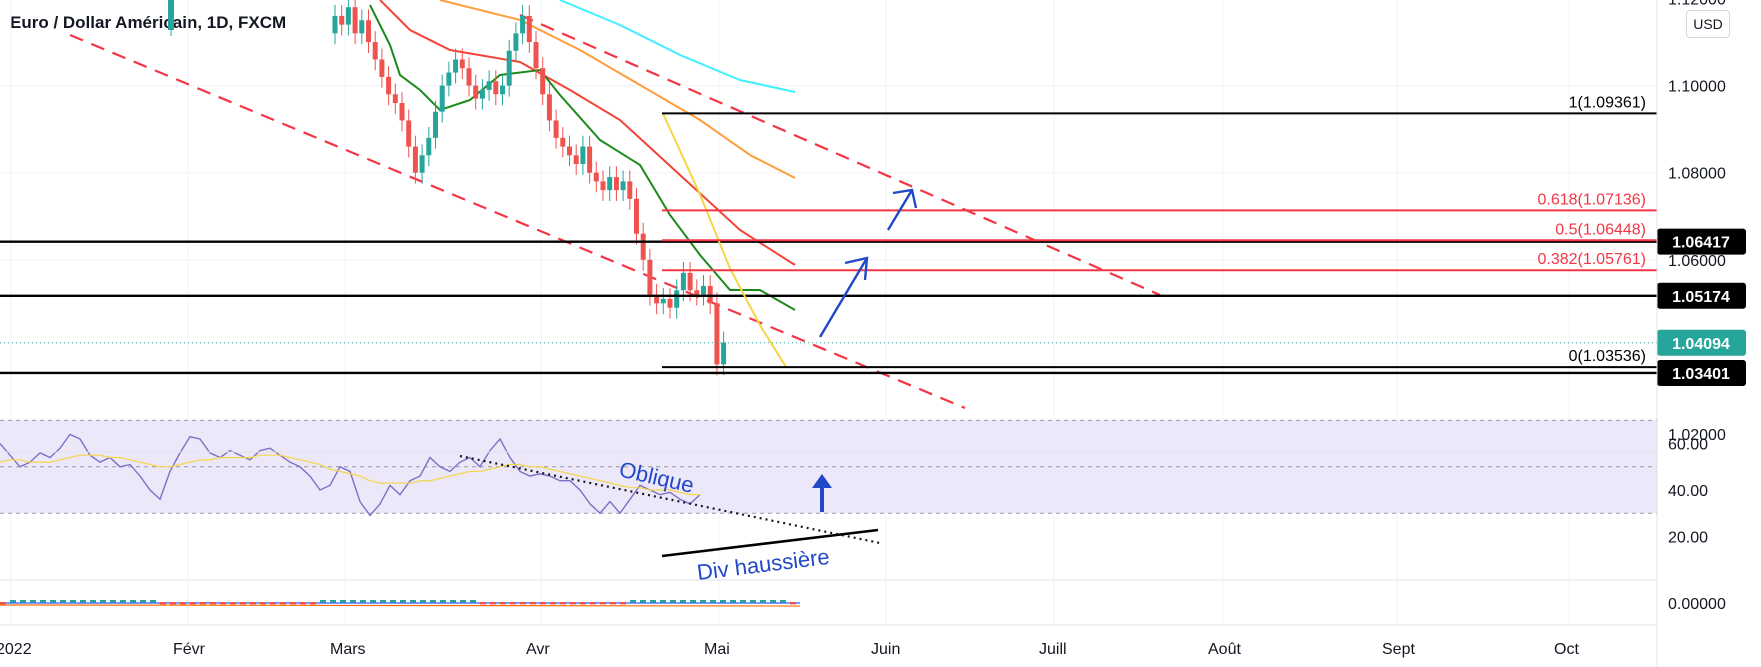 The width and height of the screenshot is (1761, 667). I want to click on macd-signal-line, so click(400, 605).